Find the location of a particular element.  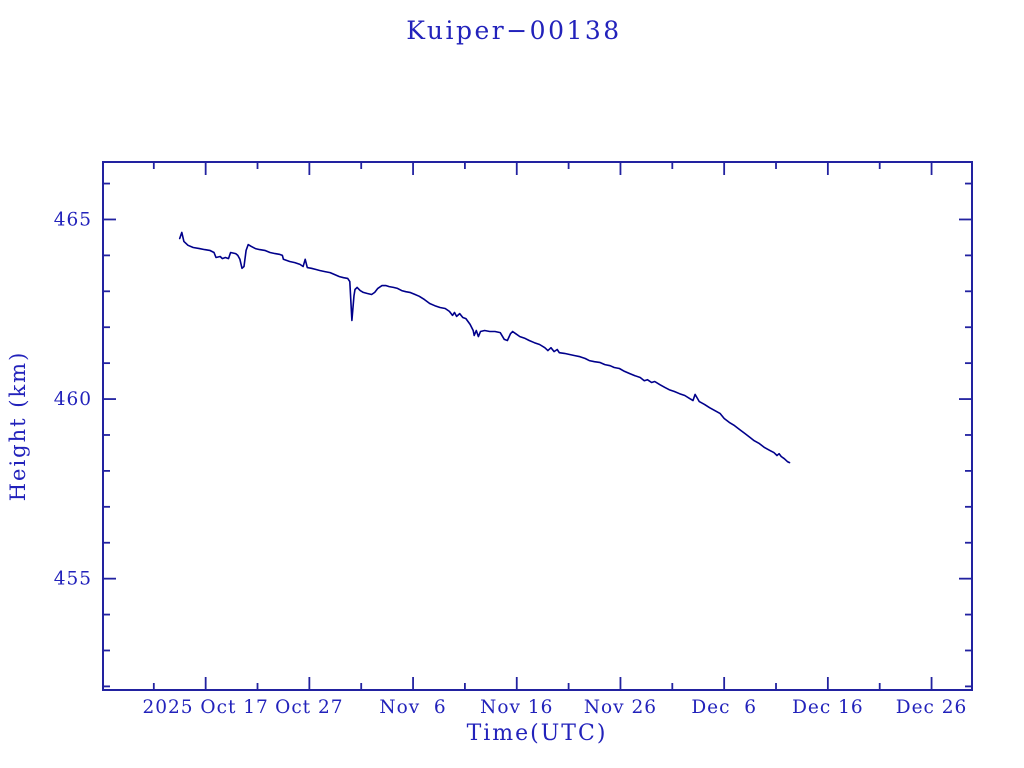

x-tick-label: 2025 Oct 17 is located at coordinates (205, 707).